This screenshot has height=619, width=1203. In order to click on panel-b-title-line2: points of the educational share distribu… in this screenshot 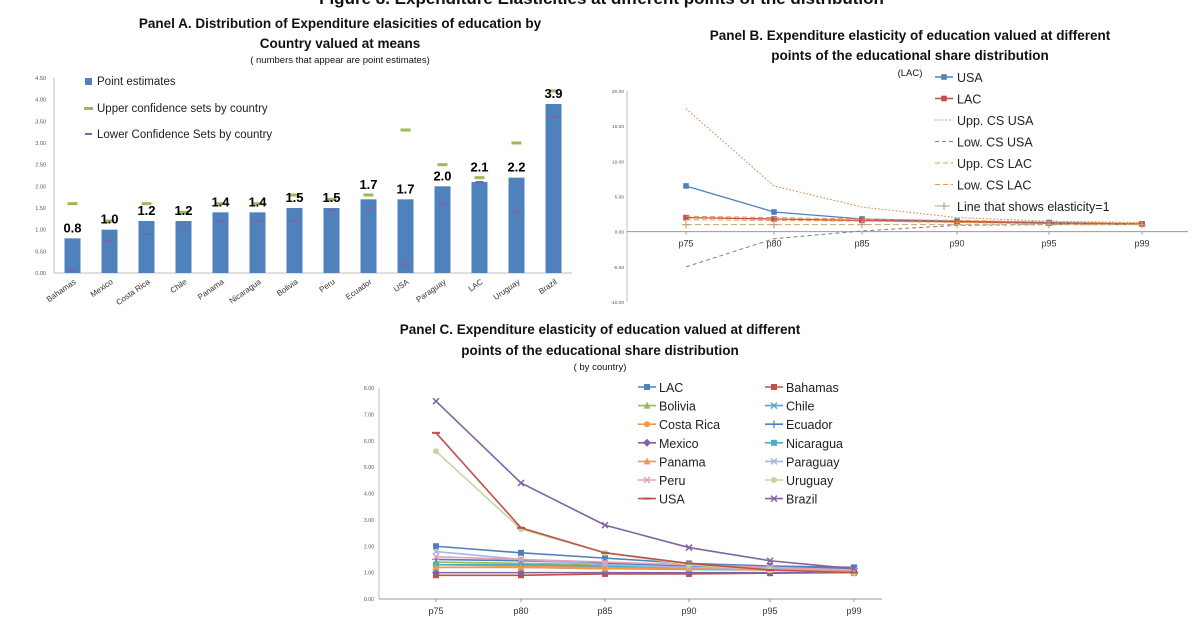, I will do `click(910, 55)`.